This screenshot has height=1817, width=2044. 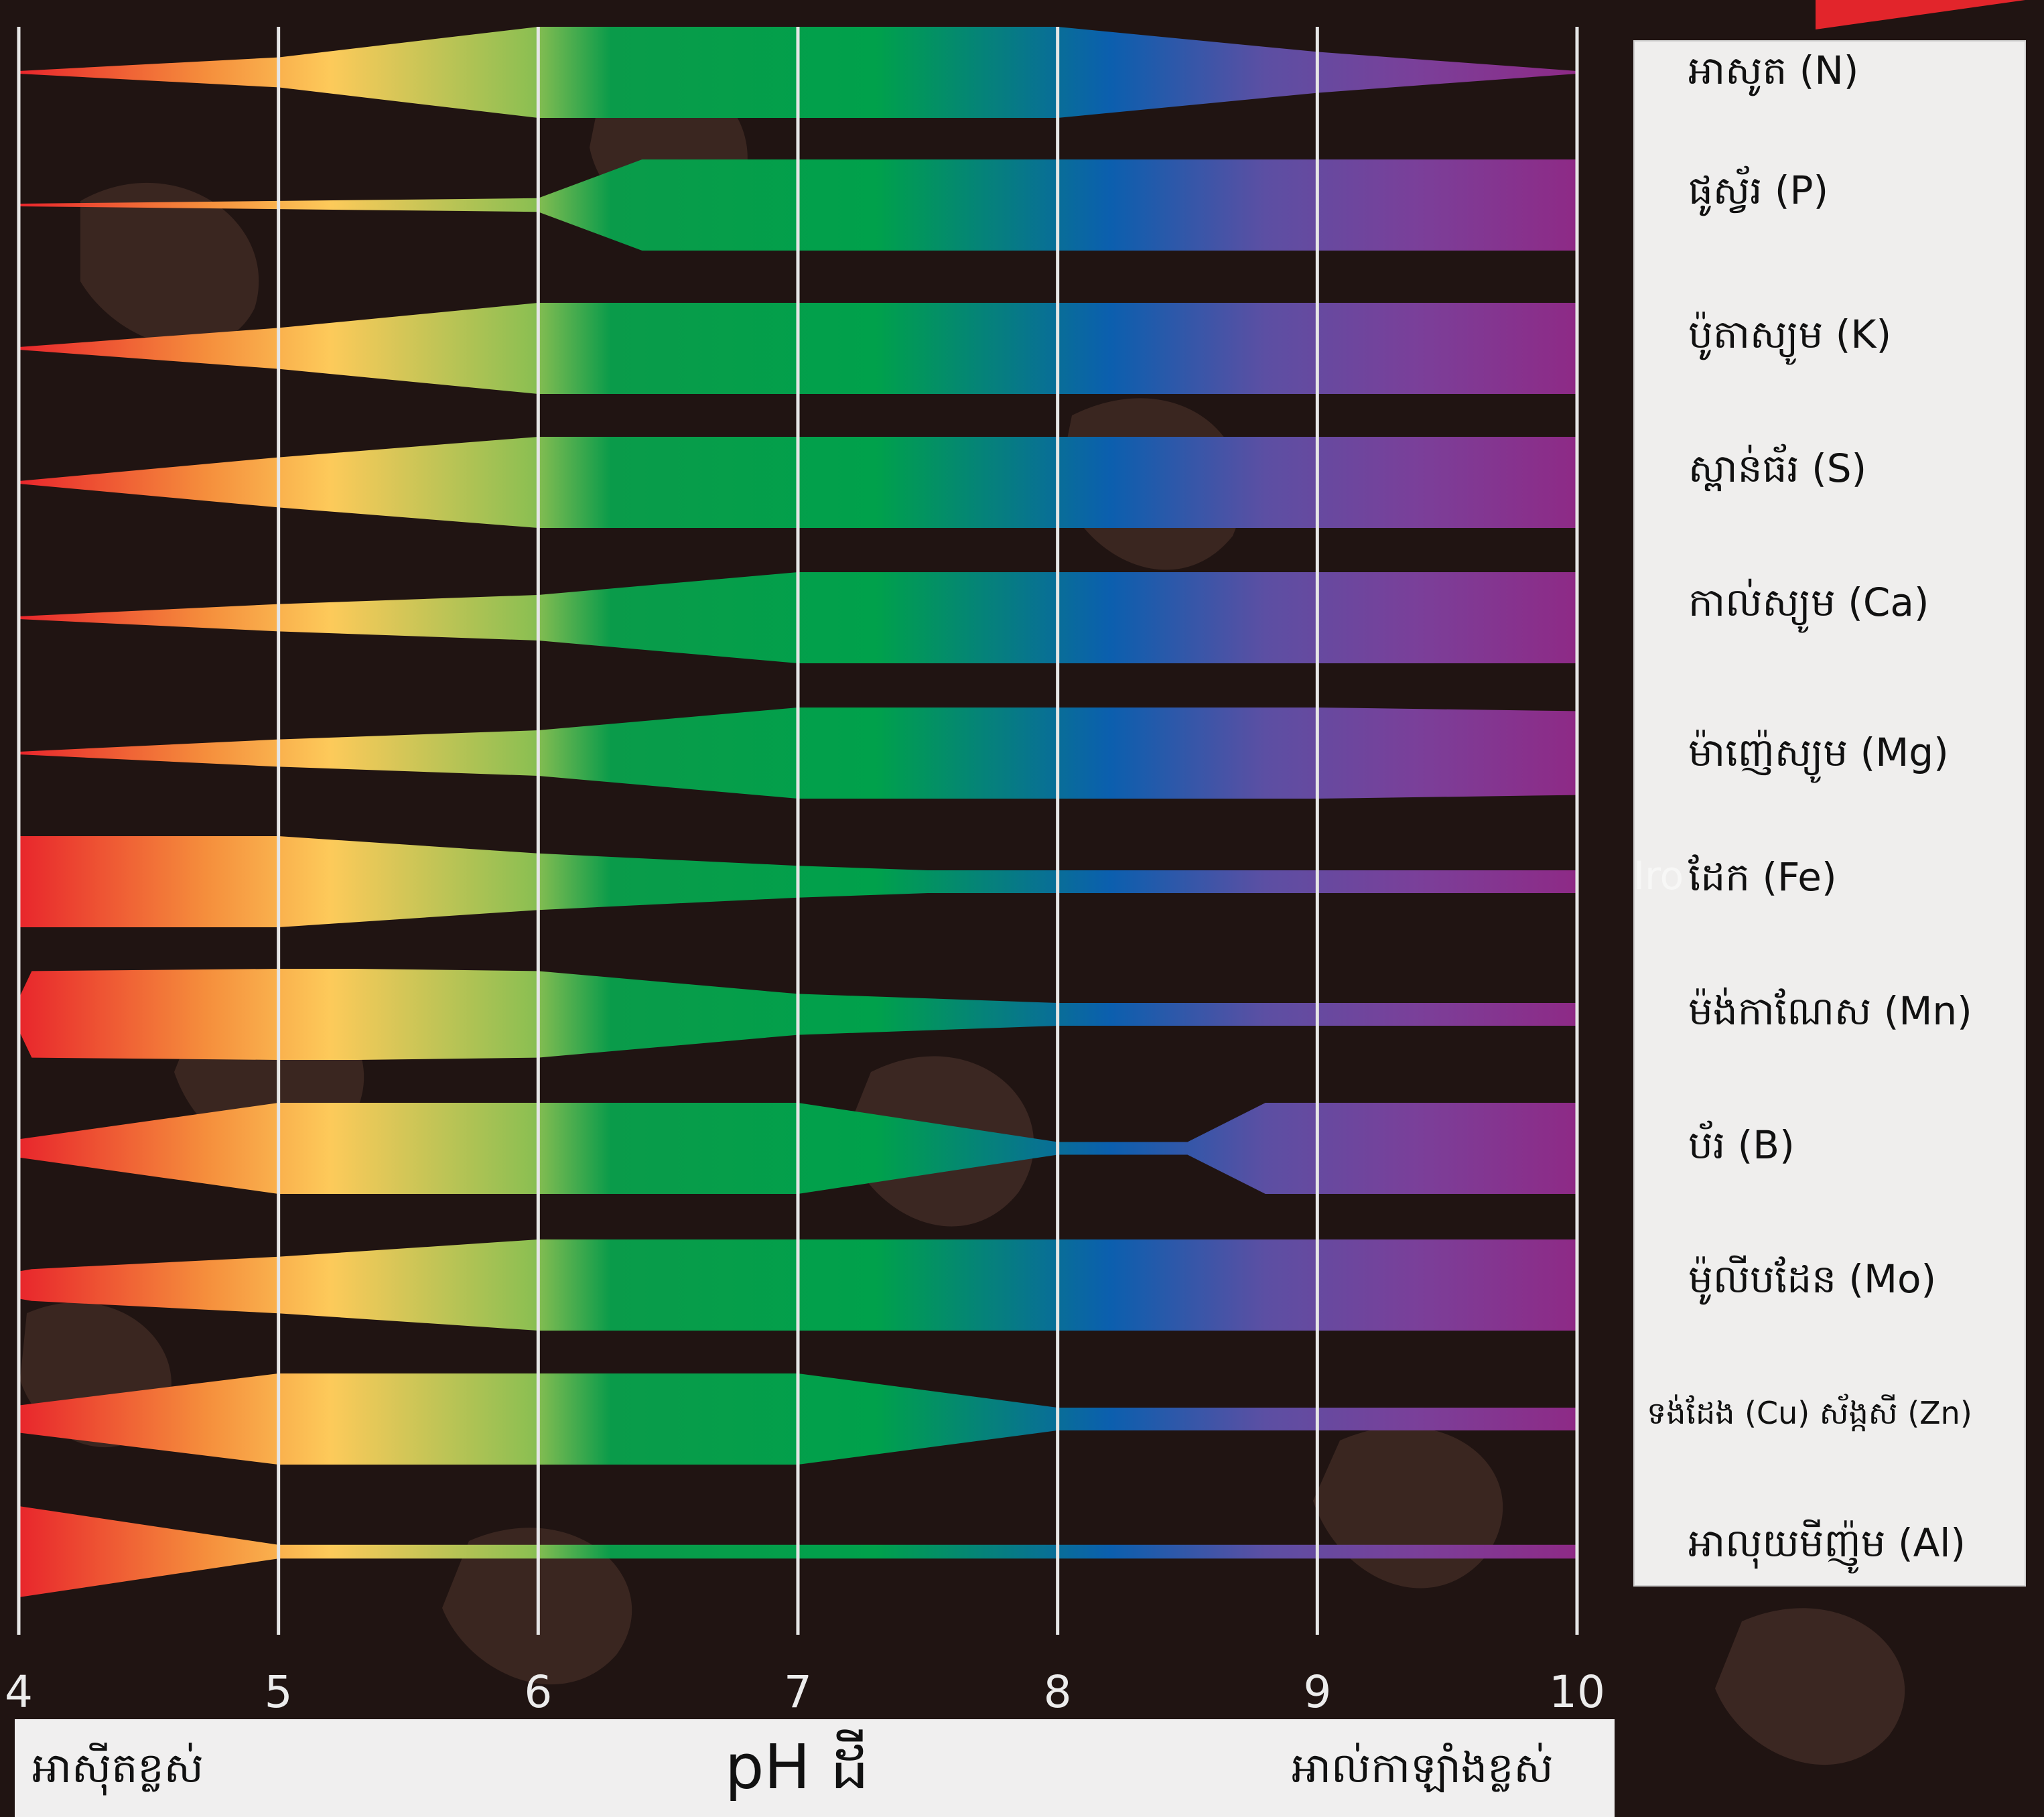 What do you see at coordinates (1423, 1768) in the screenshot?
I see `alkaline-annotation: អាល់កាឡាំងខ្លស់` at bounding box center [1423, 1768].